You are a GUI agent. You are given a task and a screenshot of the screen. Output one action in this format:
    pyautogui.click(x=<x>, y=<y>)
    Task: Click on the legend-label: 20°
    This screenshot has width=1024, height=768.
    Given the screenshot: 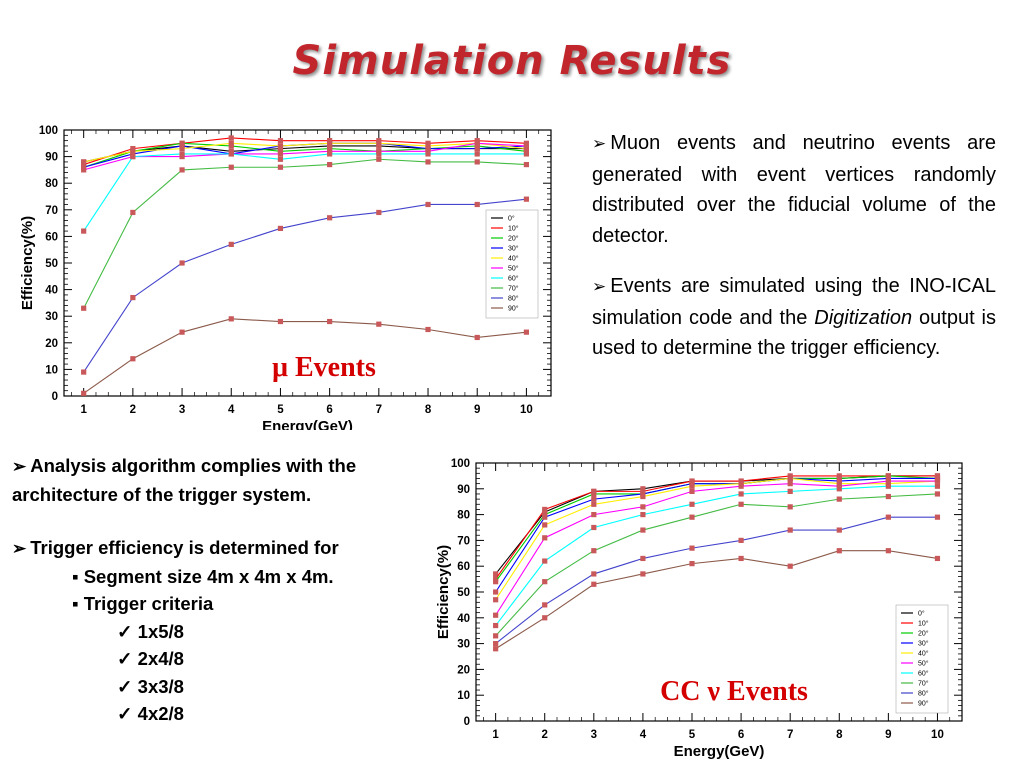 What is the action you would take?
    pyautogui.click(x=923, y=634)
    